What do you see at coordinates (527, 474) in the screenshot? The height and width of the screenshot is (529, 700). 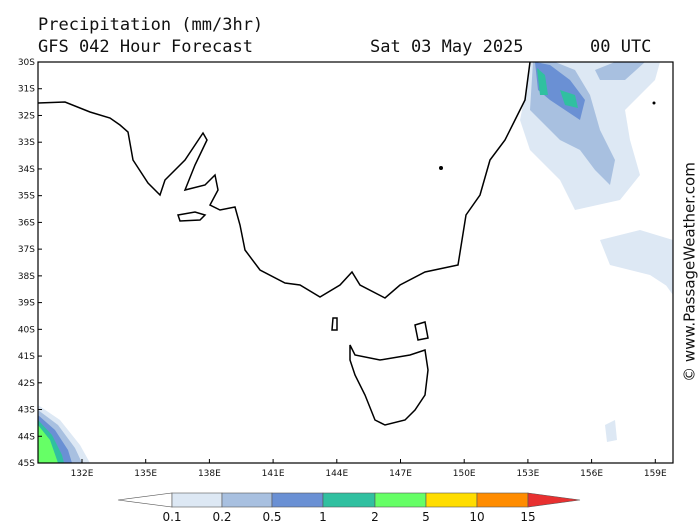 I see `lon-label: 153E` at bounding box center [527, 474].